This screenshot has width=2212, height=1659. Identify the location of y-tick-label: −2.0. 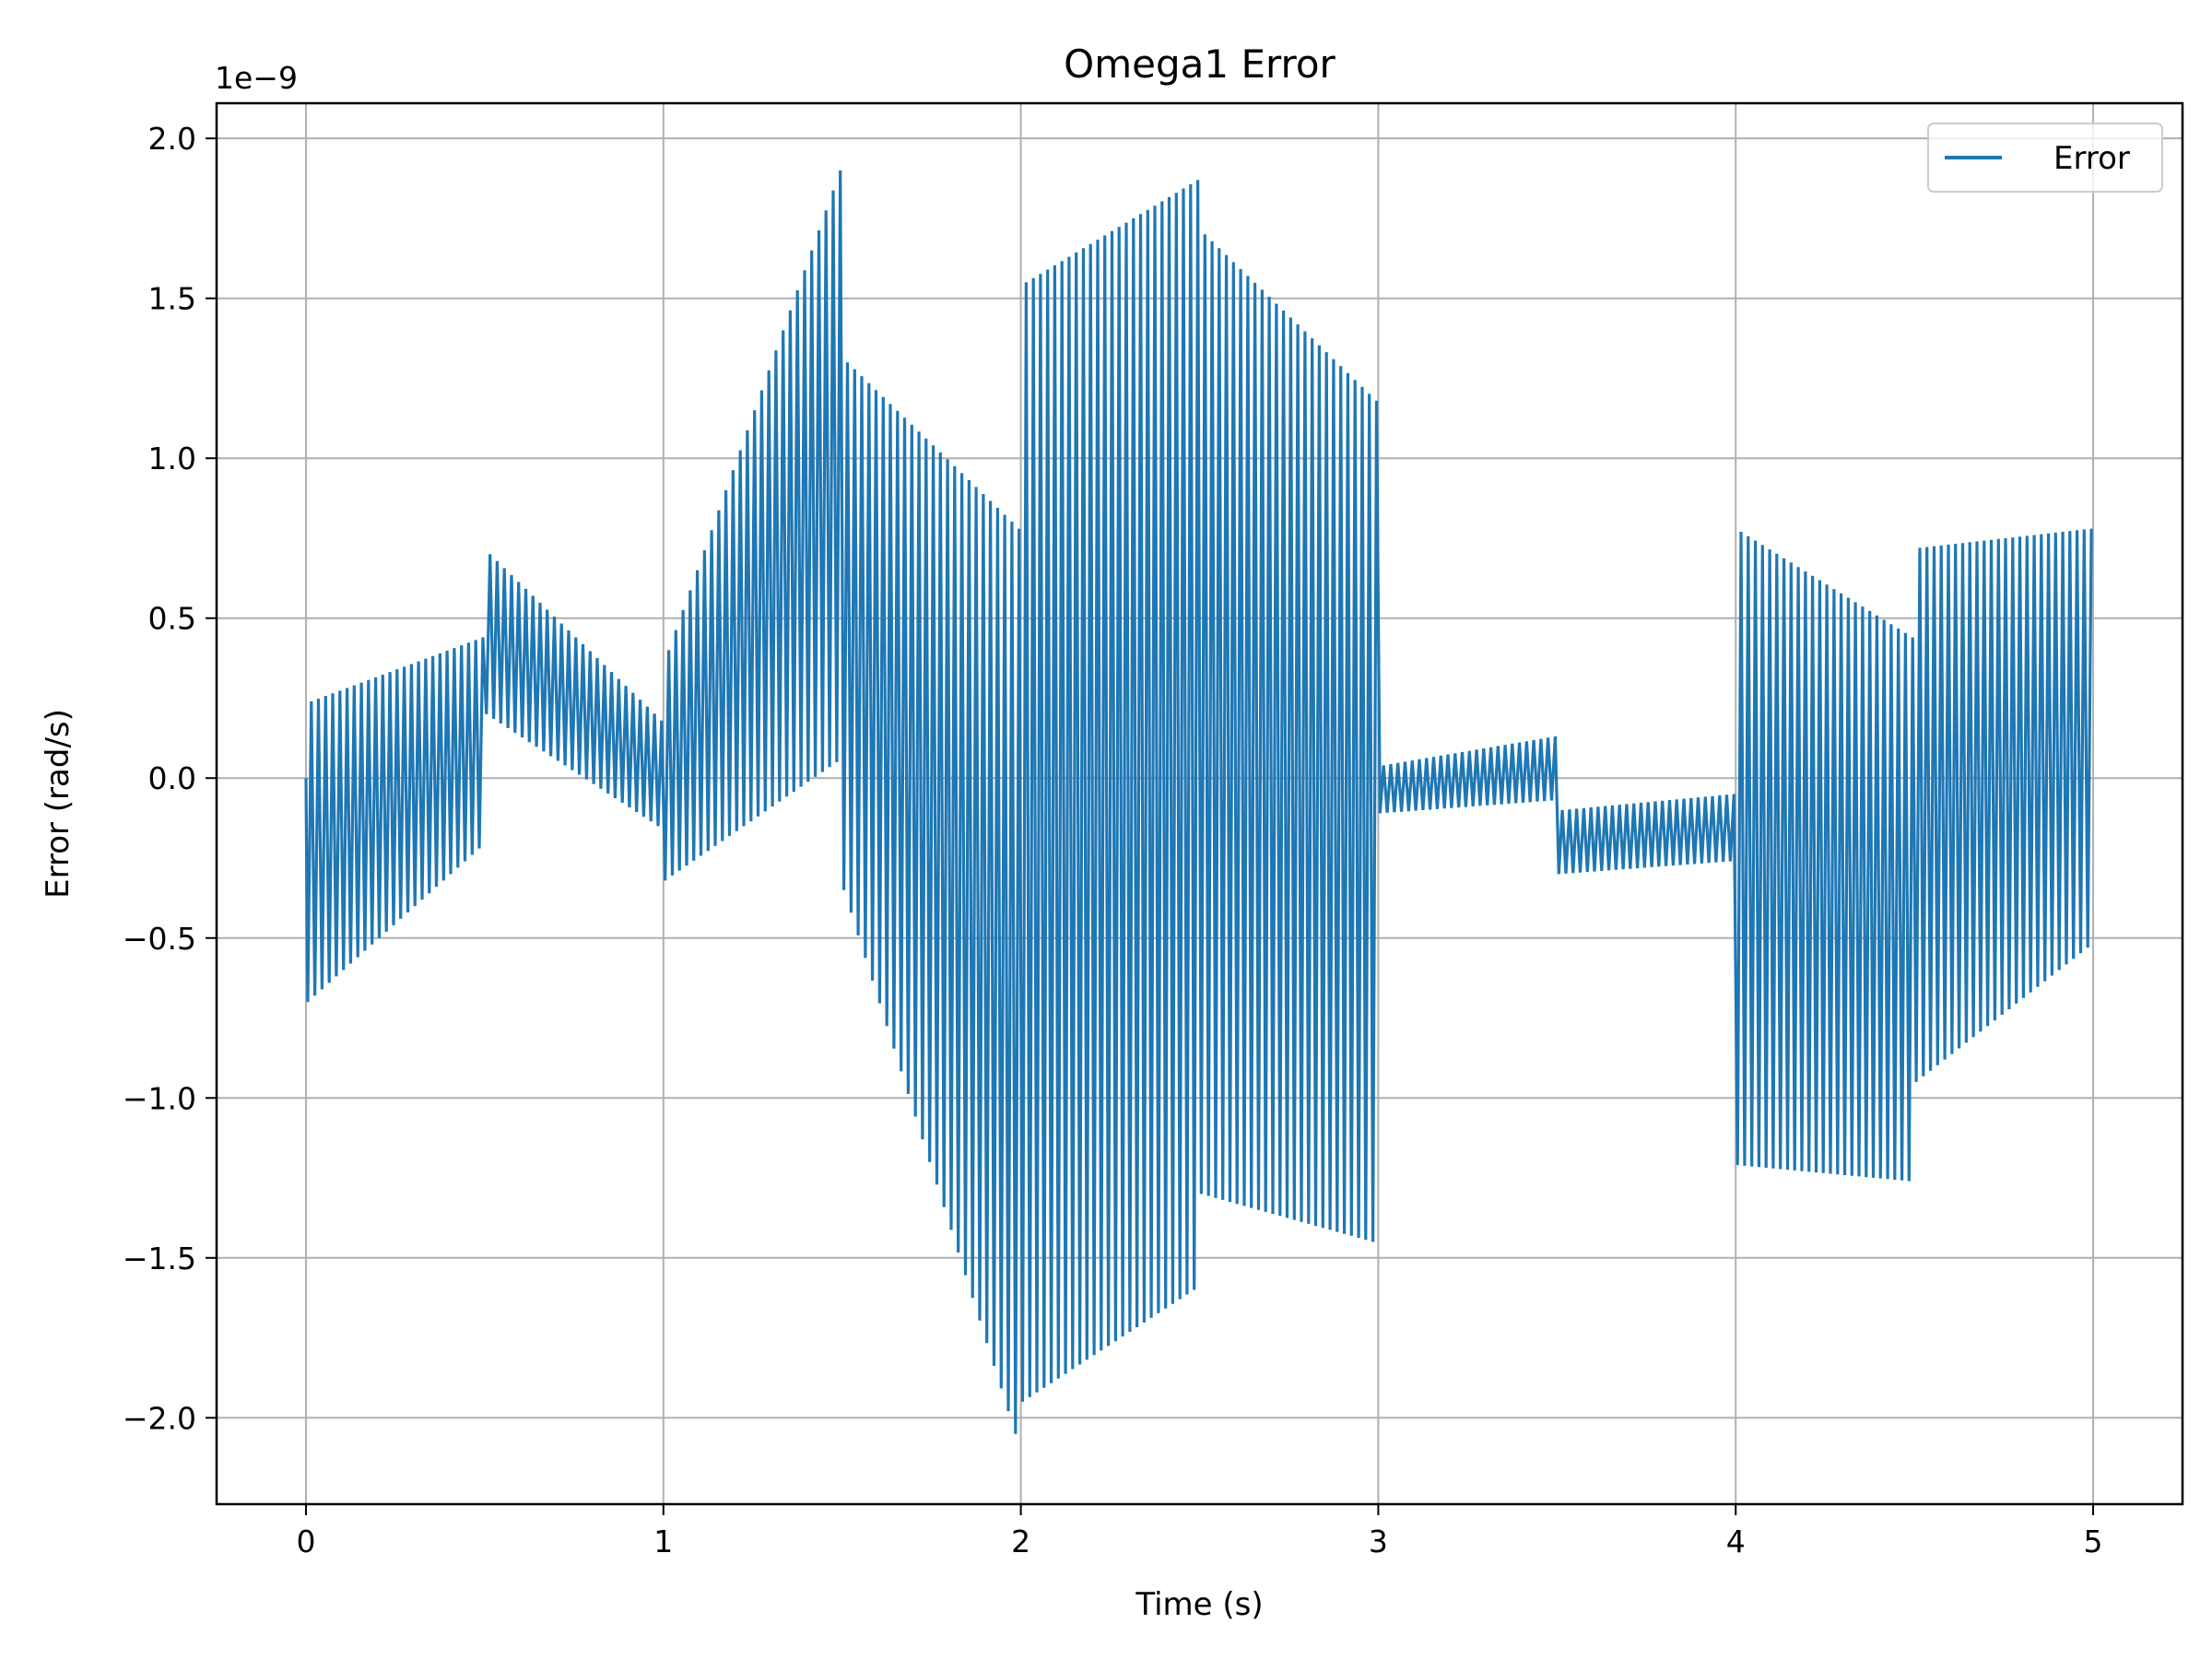
(159, 1418).